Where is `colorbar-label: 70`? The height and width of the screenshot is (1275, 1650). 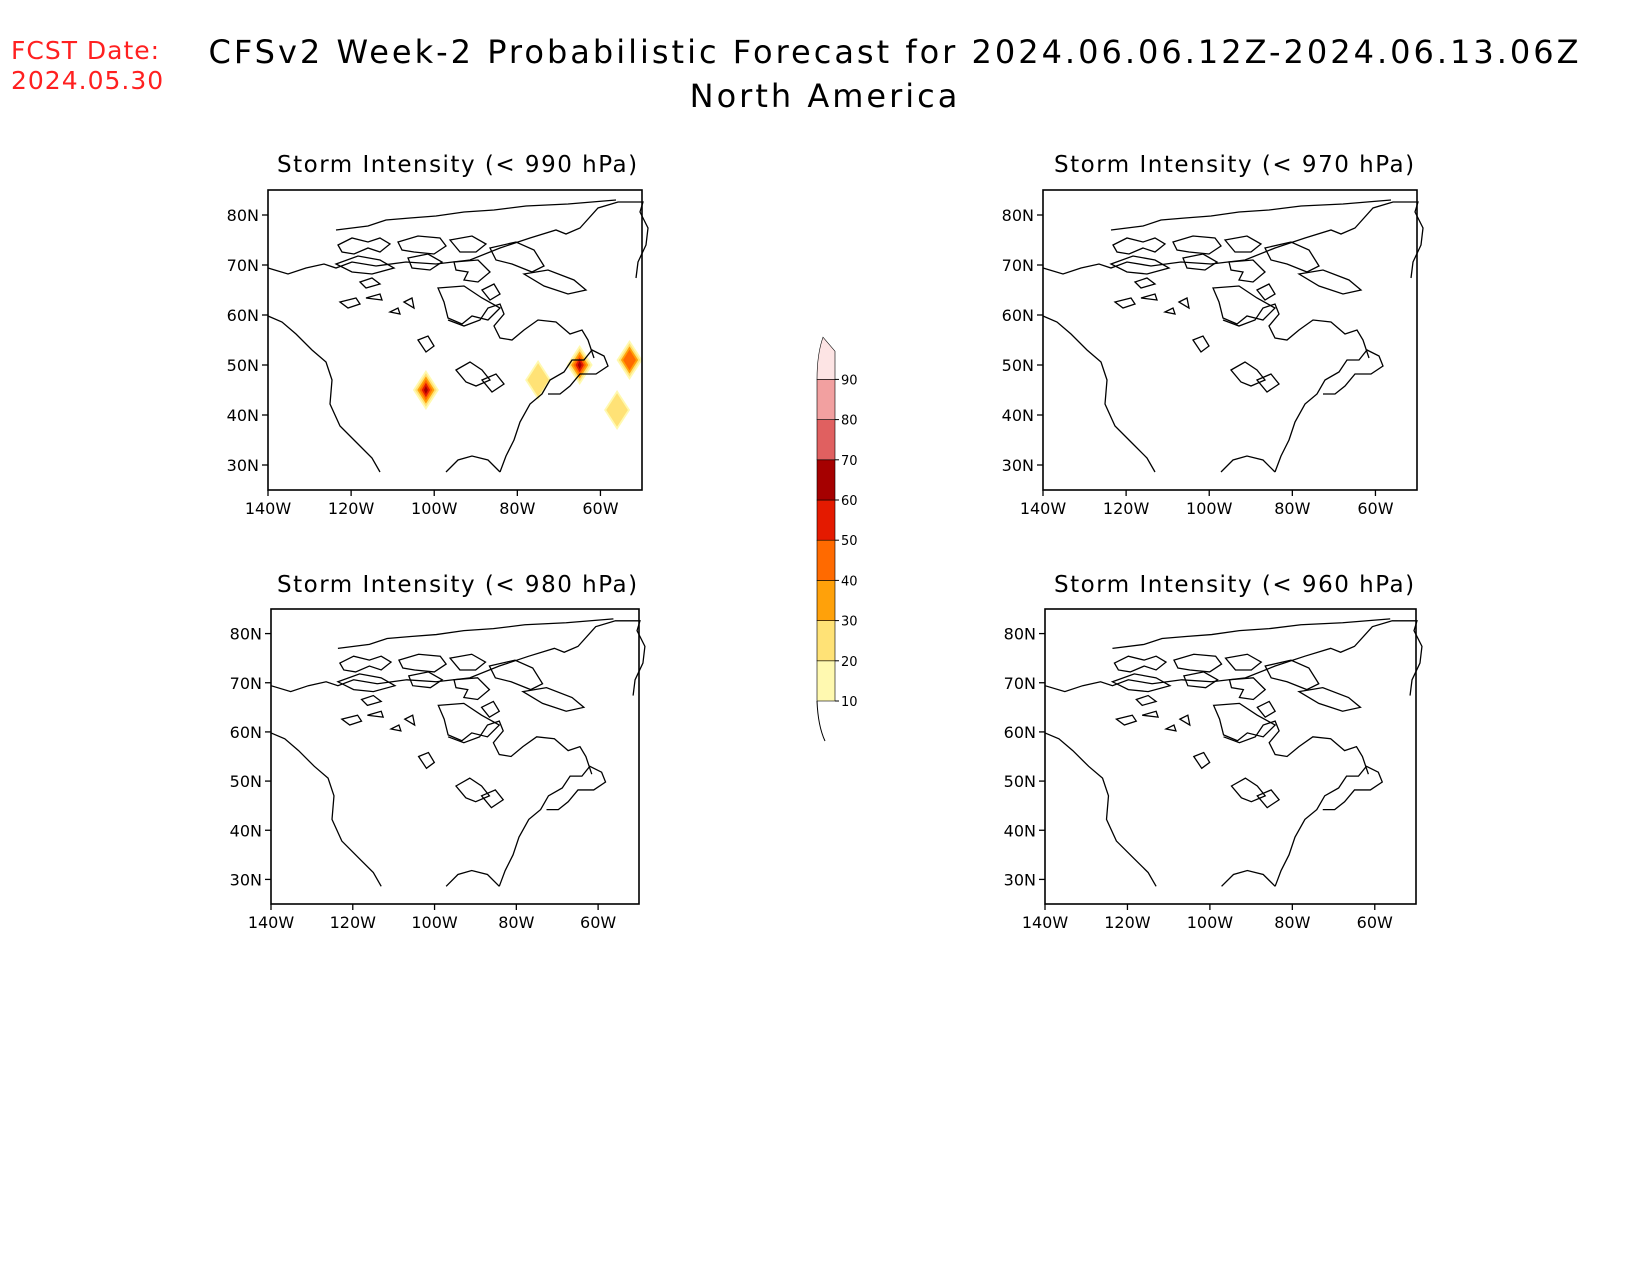 colorbar-label: 70 is located at coordinates (849, 461).